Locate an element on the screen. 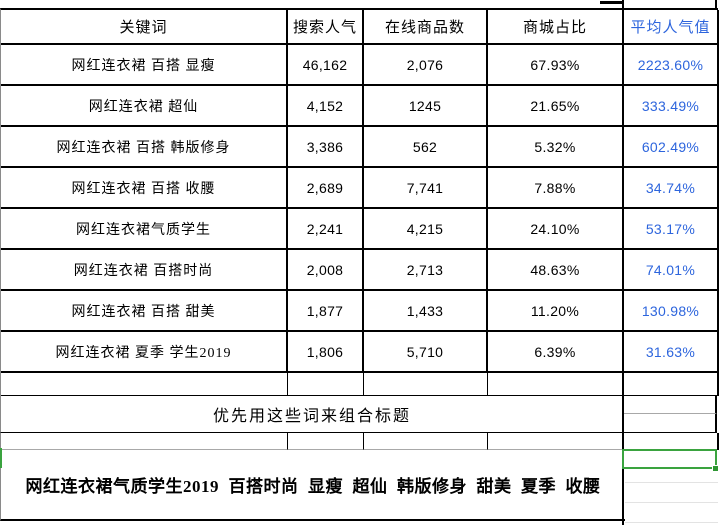 The height and width of the screenshot is (525, 719). header-avg-popularity: 平均人气值 is located at coordinates (671, 27).